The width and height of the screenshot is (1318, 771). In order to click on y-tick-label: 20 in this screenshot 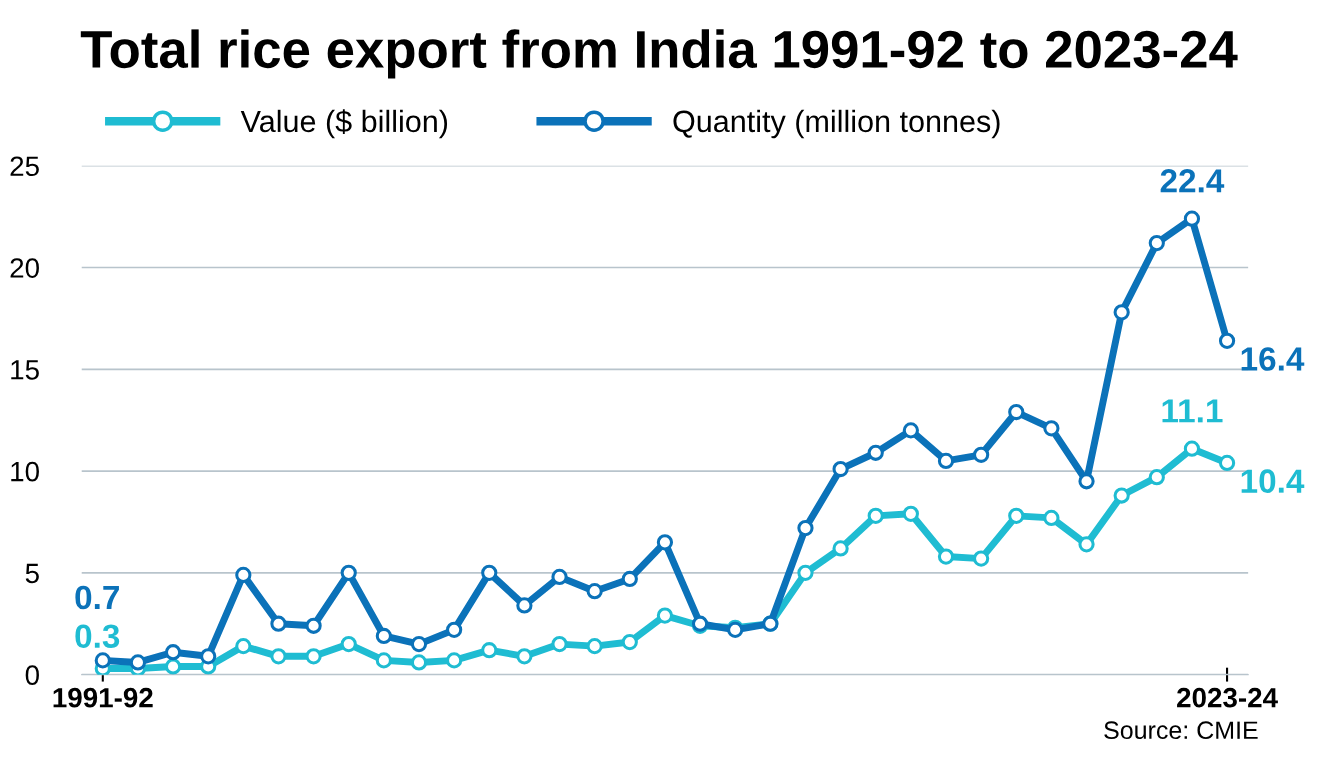, I will do `click(24, 268)`.